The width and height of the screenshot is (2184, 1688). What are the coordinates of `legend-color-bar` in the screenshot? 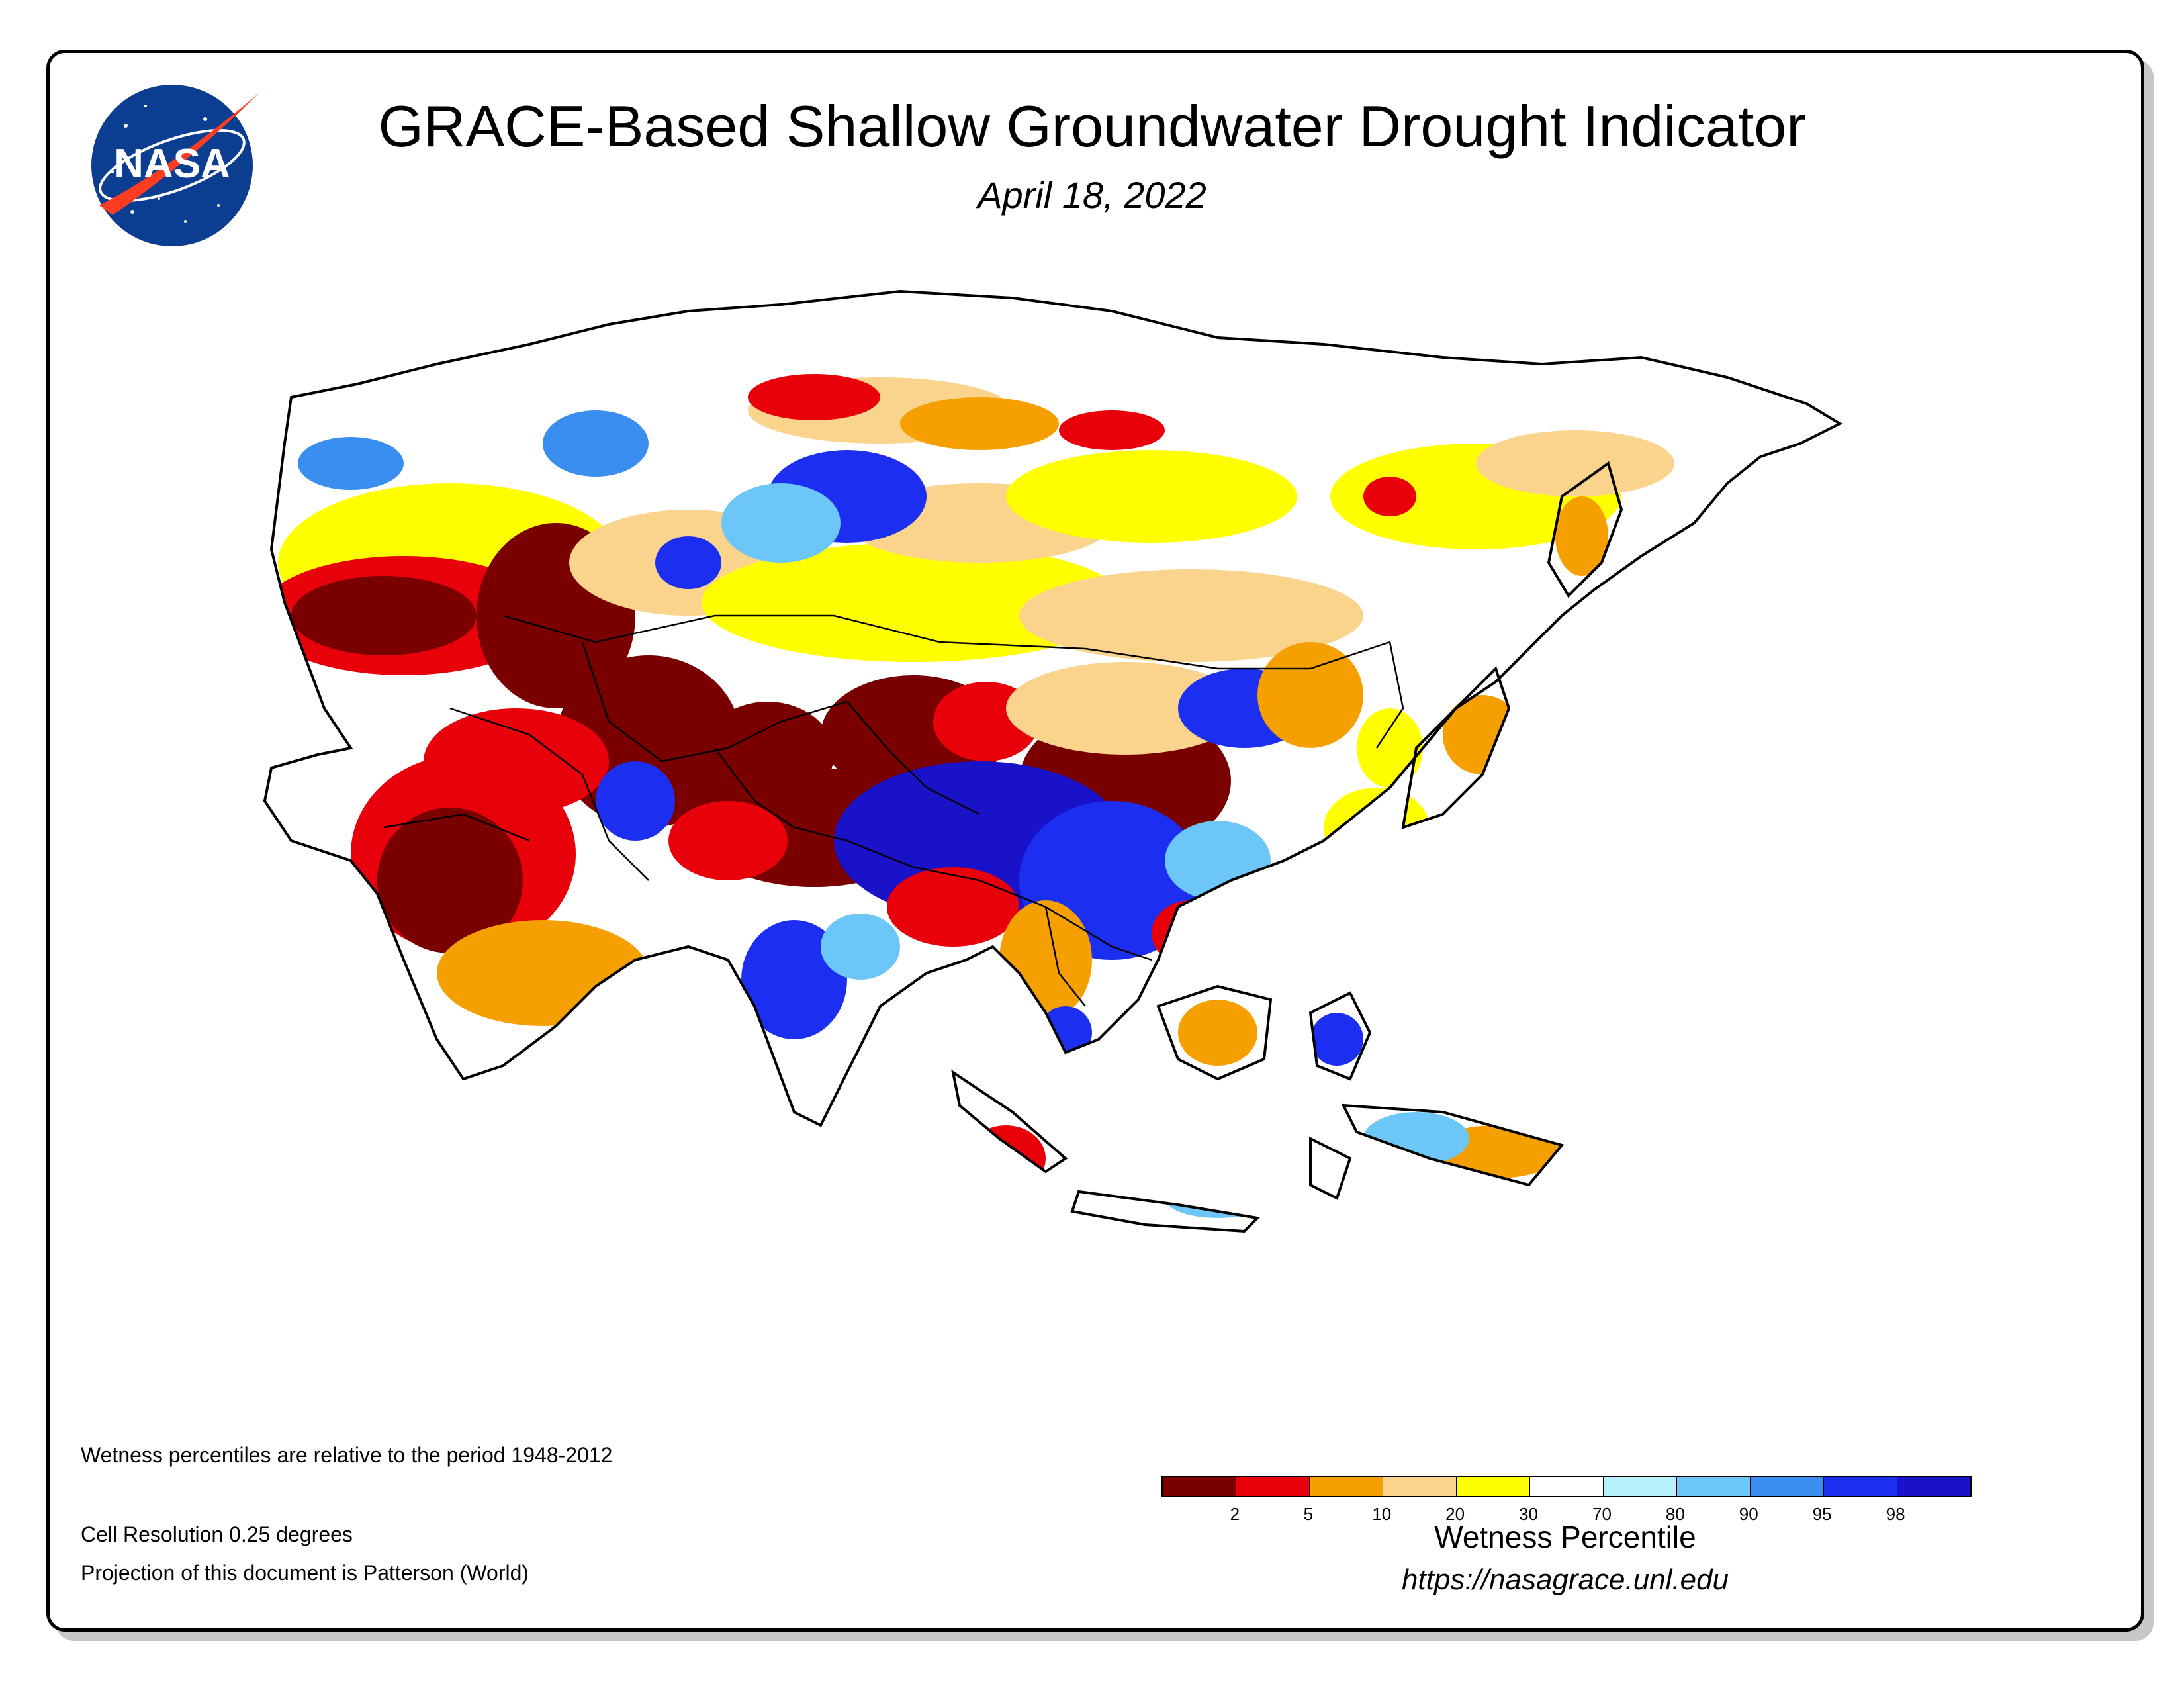 It's located at (1567, 1486).